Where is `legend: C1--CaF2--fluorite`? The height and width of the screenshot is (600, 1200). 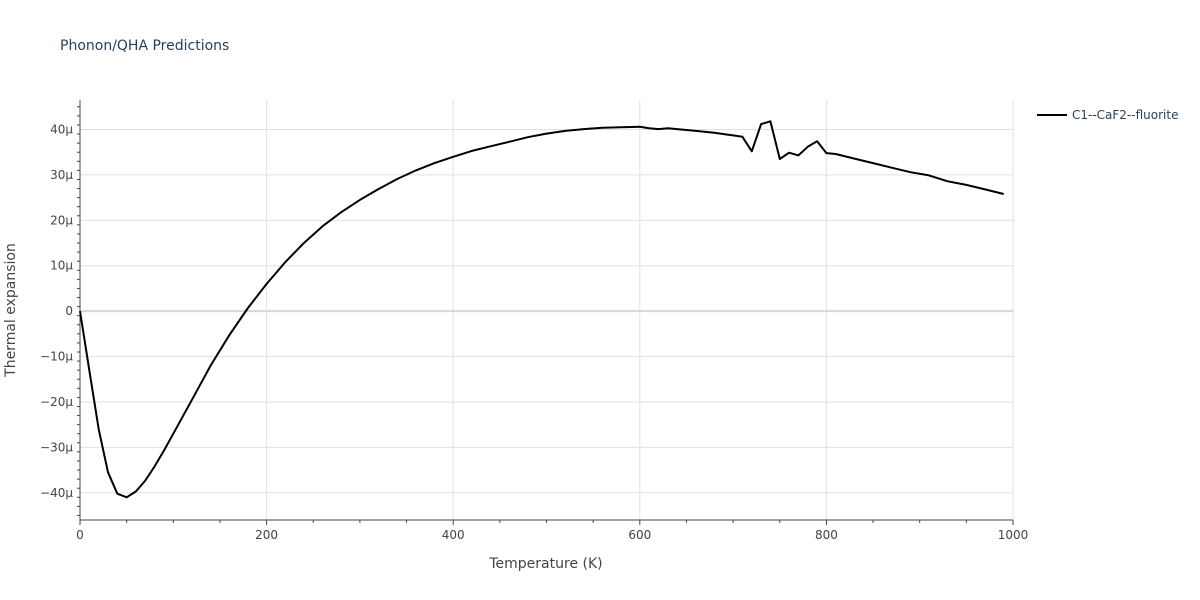
legend: C1--CaF2--fluorite is located at coordinates (1107, 115).